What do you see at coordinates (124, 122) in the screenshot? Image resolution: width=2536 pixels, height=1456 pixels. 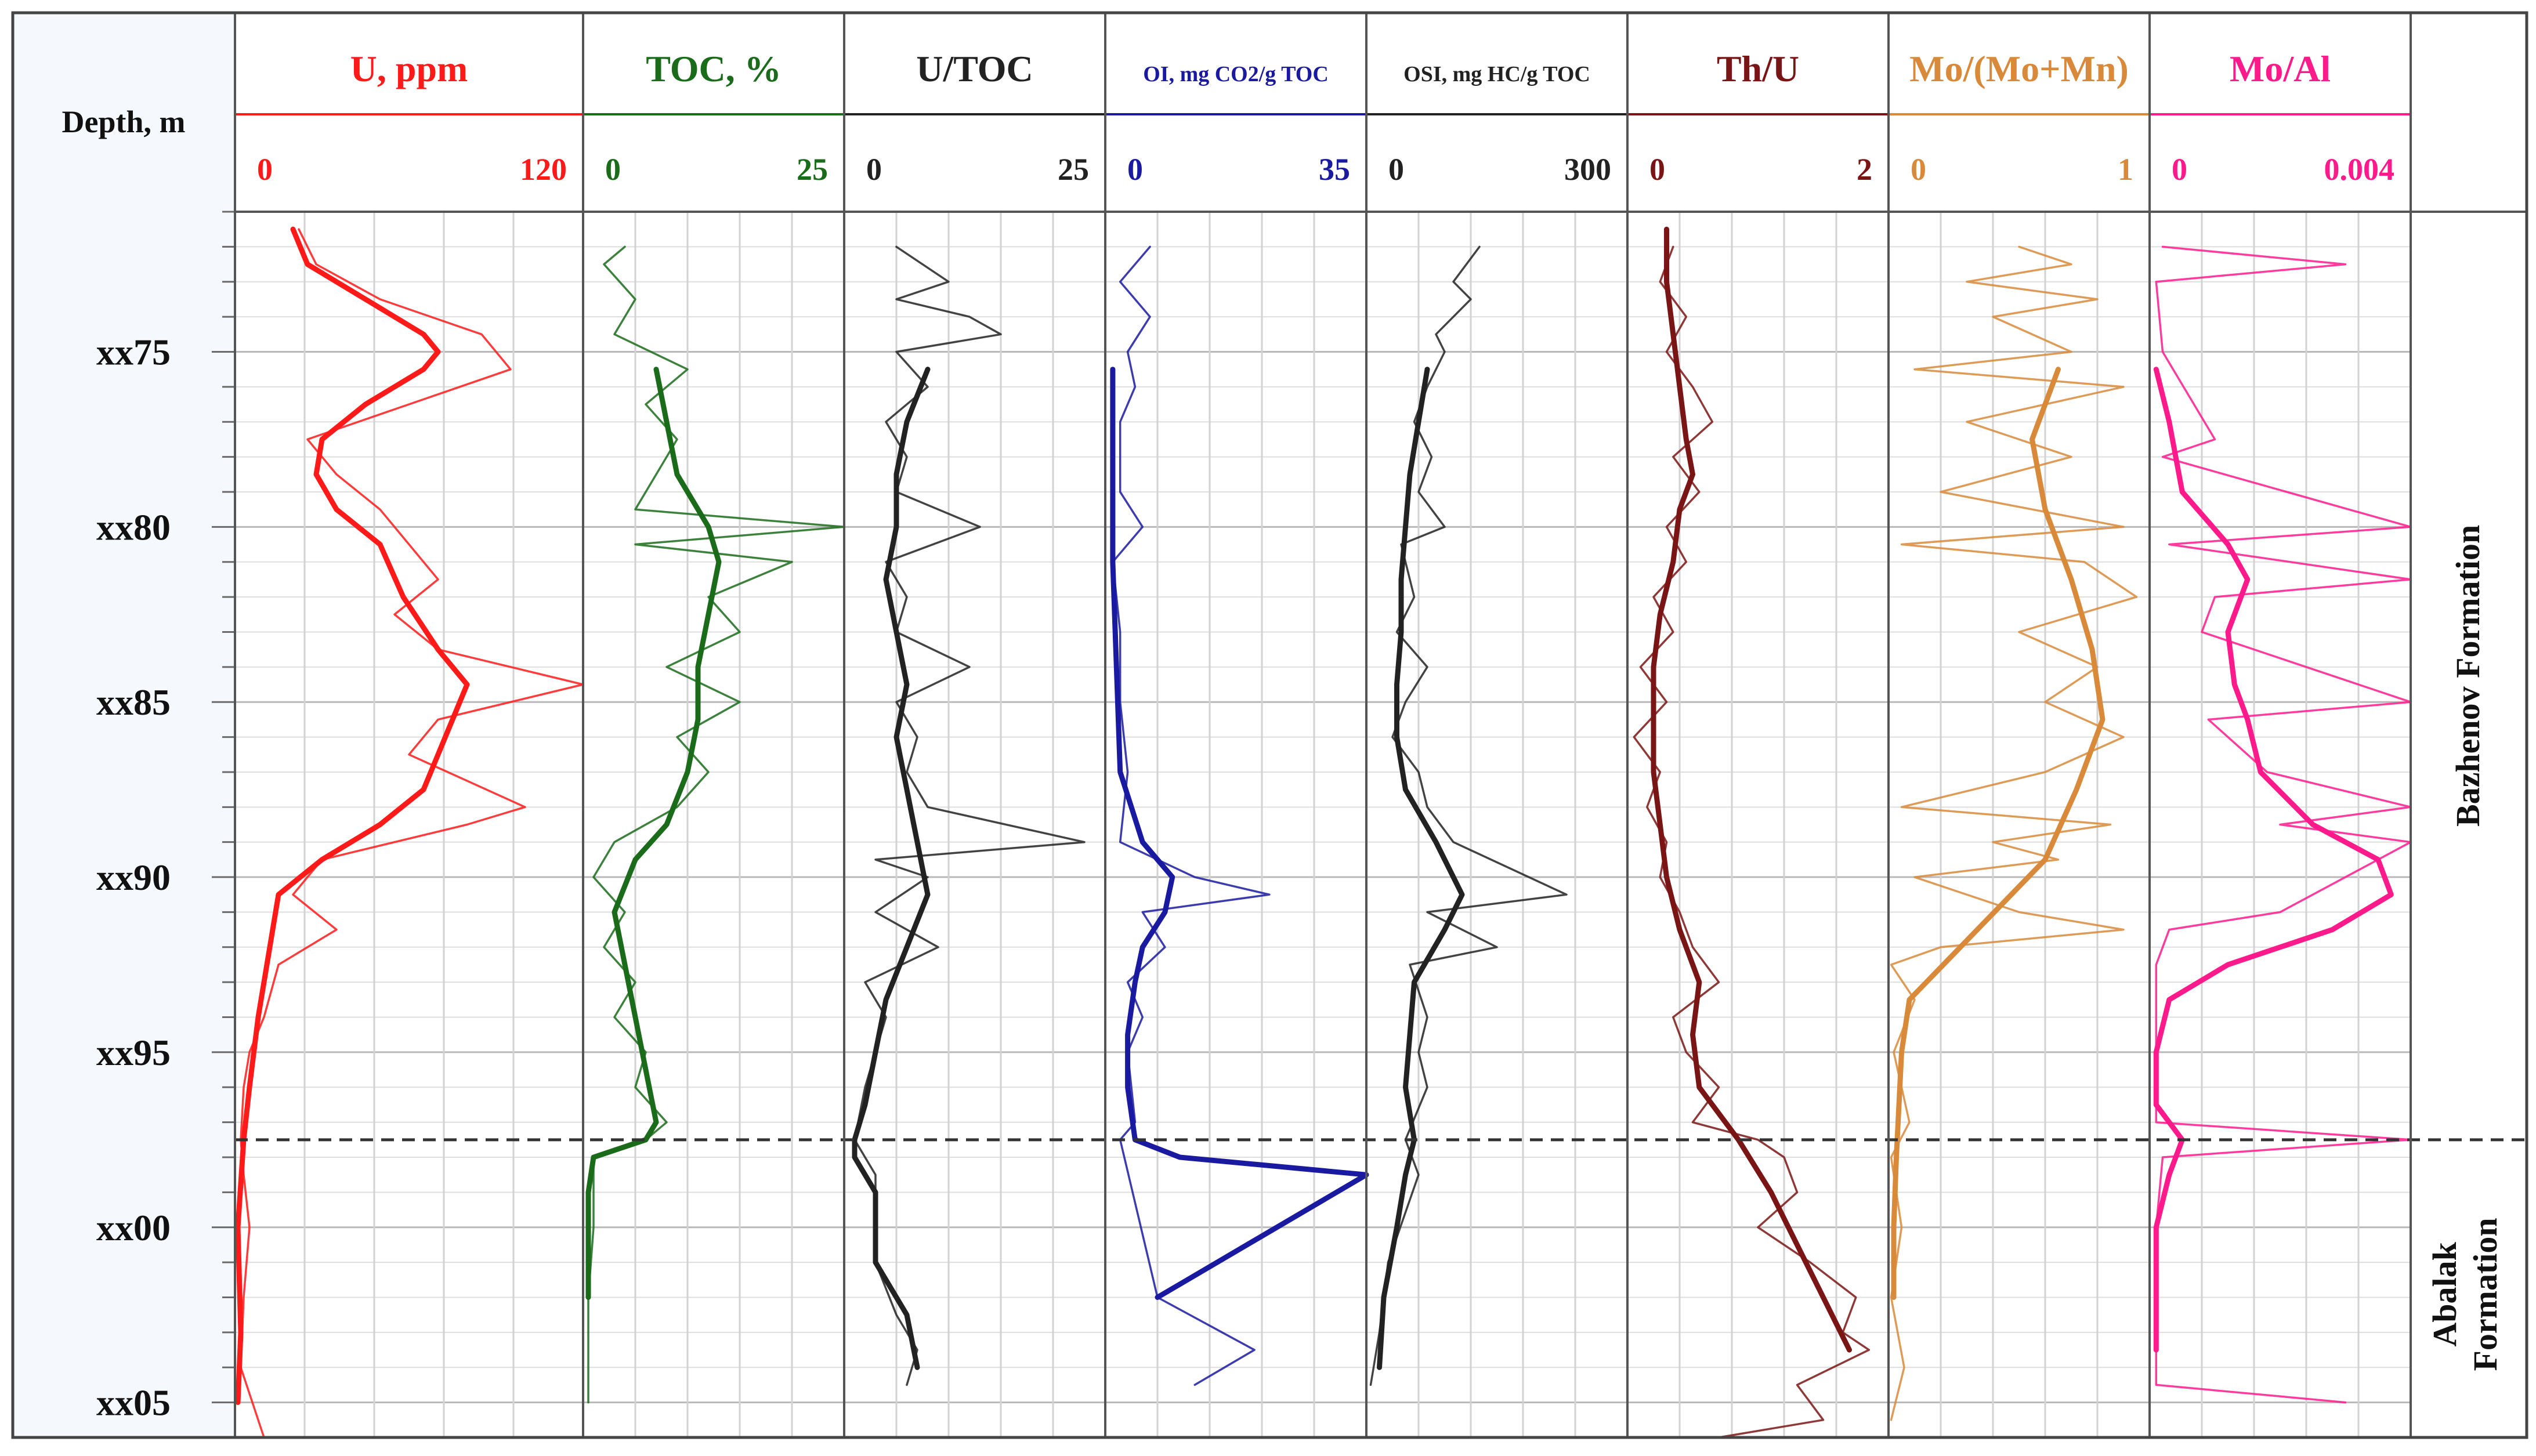 I see `depth-axis-title: Depth, m` at bounding box center [124, 122].